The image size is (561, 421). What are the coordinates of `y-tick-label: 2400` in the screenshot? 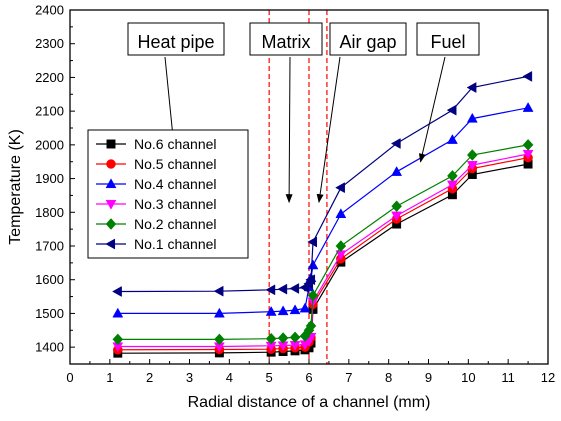 It's located at (49, 10).